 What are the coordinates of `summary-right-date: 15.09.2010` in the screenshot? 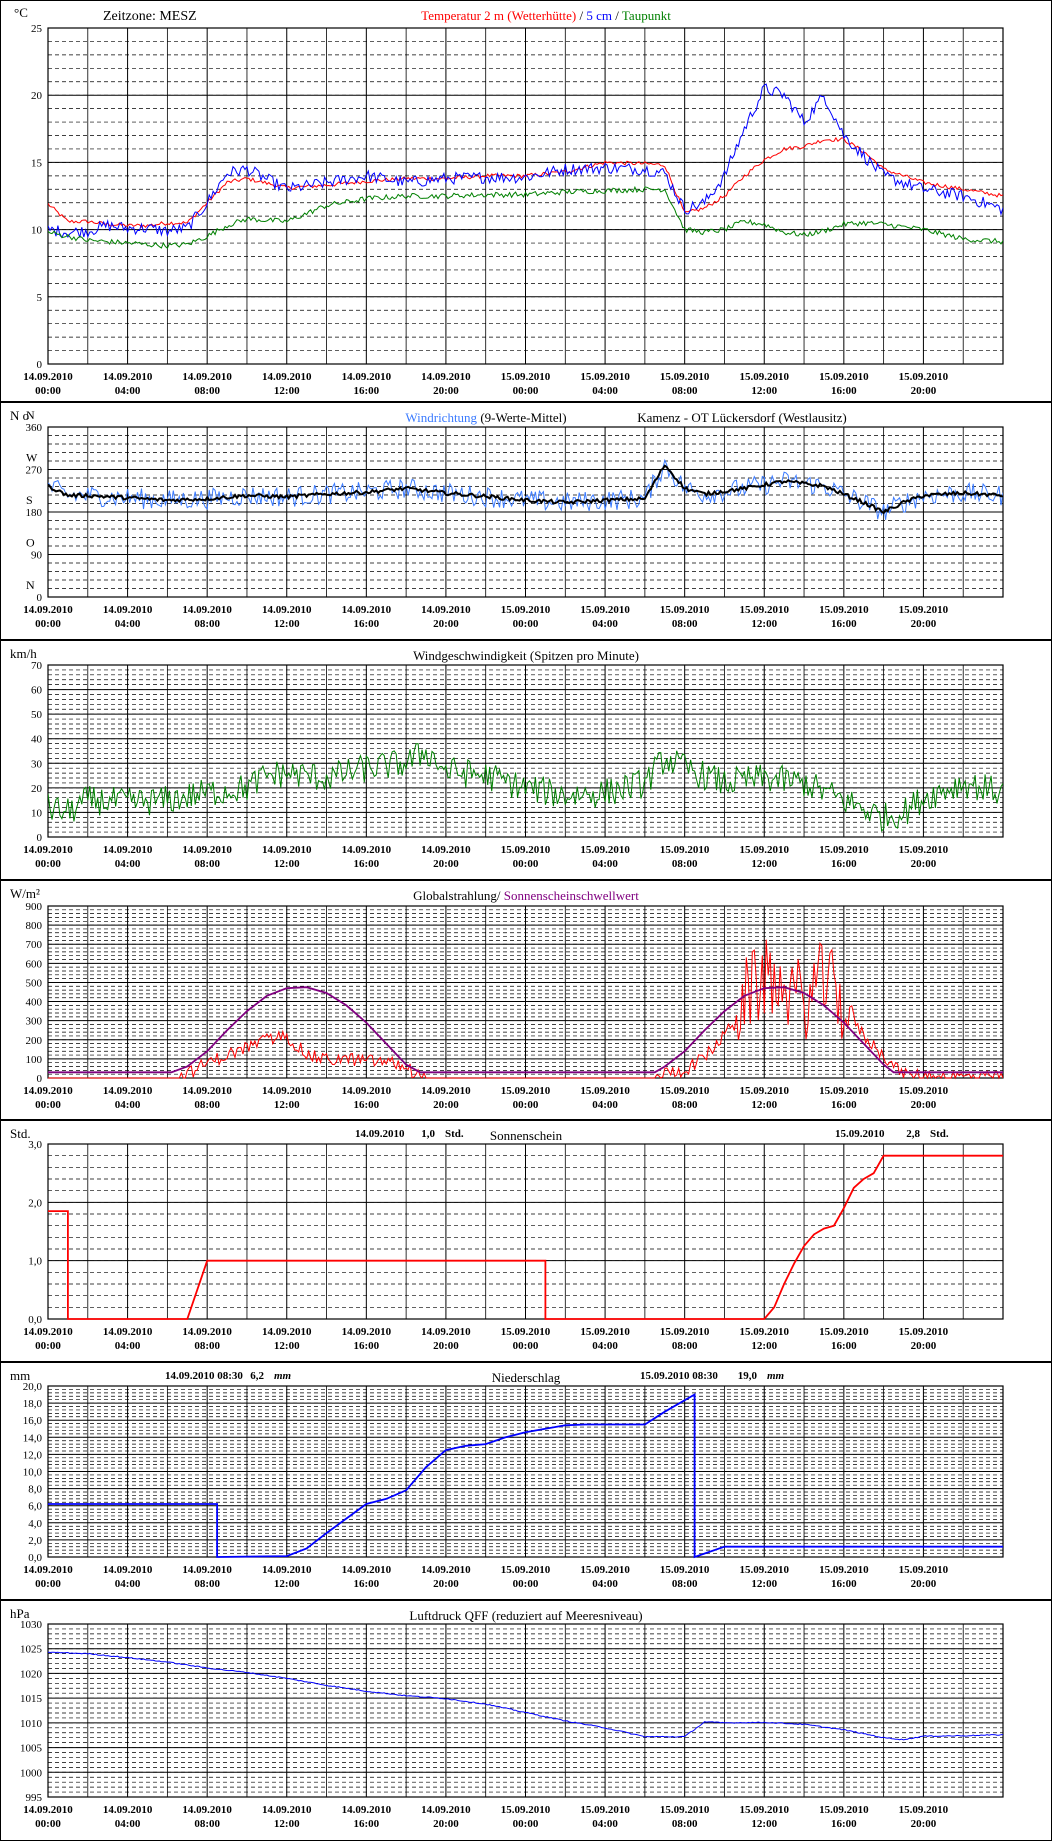 It's located at (860, 1134).